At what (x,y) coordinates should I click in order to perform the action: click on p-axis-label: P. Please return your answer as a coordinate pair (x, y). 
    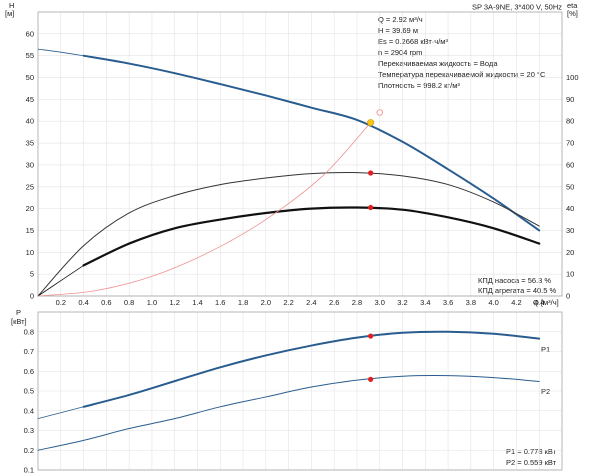
    Looking at the image, I should click on (18, 312).